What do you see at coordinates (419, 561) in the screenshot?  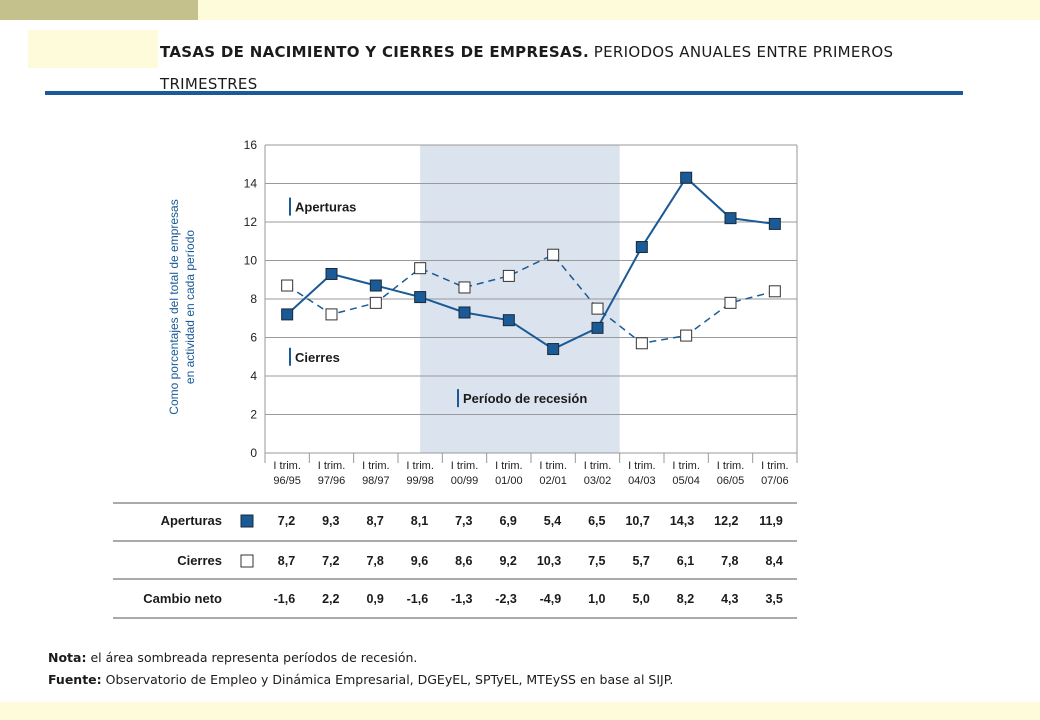 I see `table-cell: 9,6` at bounding box center [419, 561].